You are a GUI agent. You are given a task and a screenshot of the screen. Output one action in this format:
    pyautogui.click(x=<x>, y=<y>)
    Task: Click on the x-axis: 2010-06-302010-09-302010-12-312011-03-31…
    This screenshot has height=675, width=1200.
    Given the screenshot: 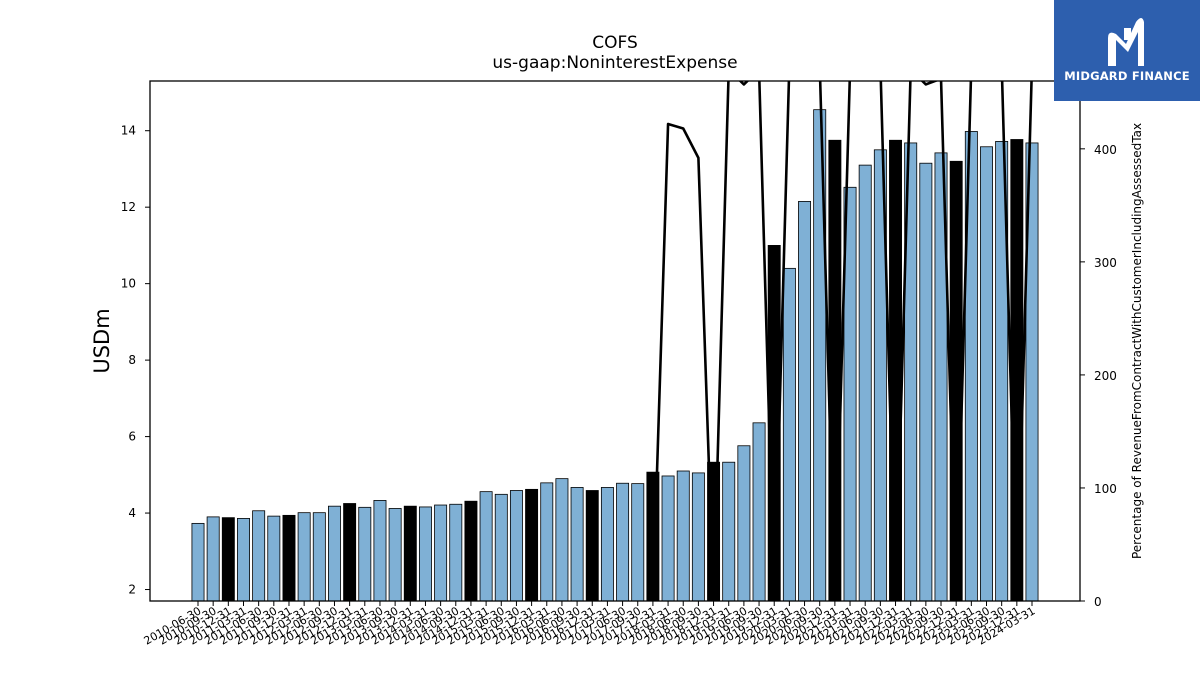 What is the action you would take?
    pyautogui.click(x=590, y=624)
    